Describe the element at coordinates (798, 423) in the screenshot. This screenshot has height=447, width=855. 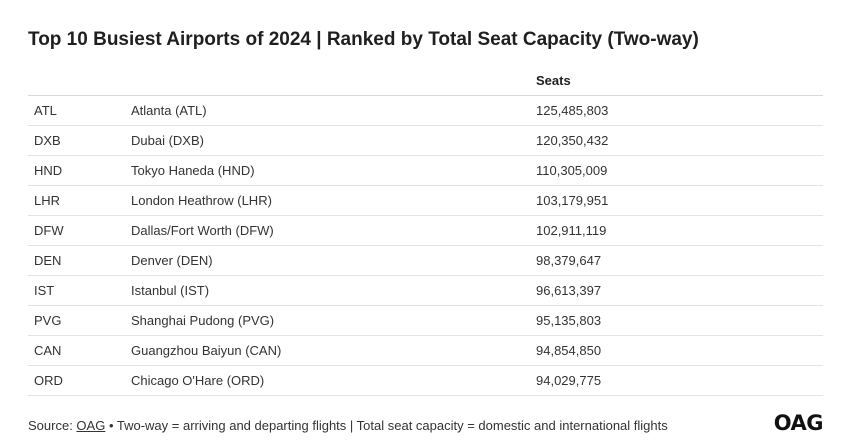
I see `oag-logo: OAG` at that location.